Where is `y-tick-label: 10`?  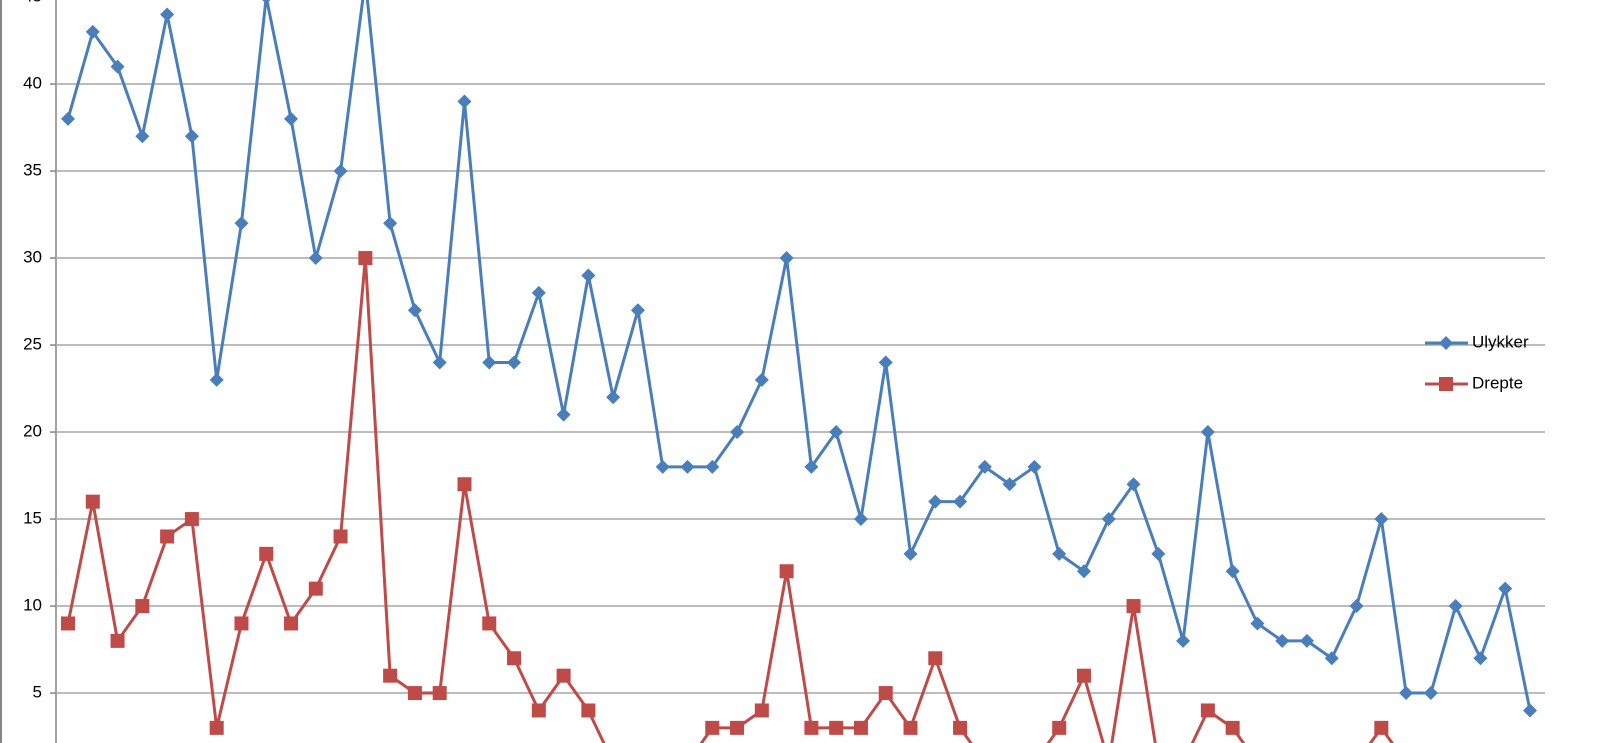 y-tick-label: 10 is located at coordinates (32, 605).